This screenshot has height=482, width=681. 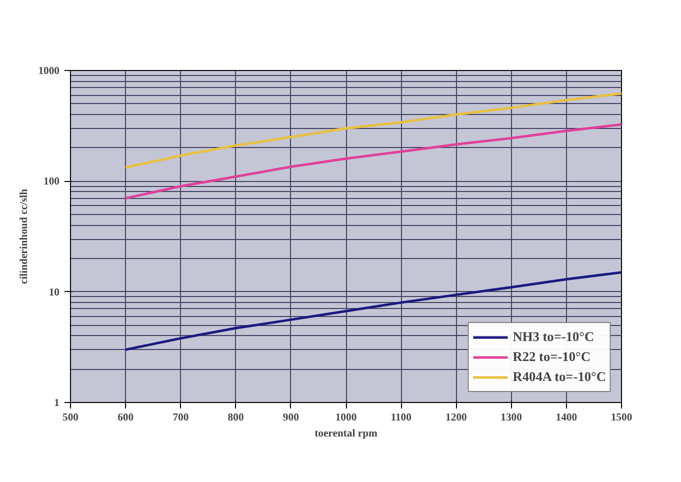 I want to click on y-tick-label: 10, so click(x=54, y=292).